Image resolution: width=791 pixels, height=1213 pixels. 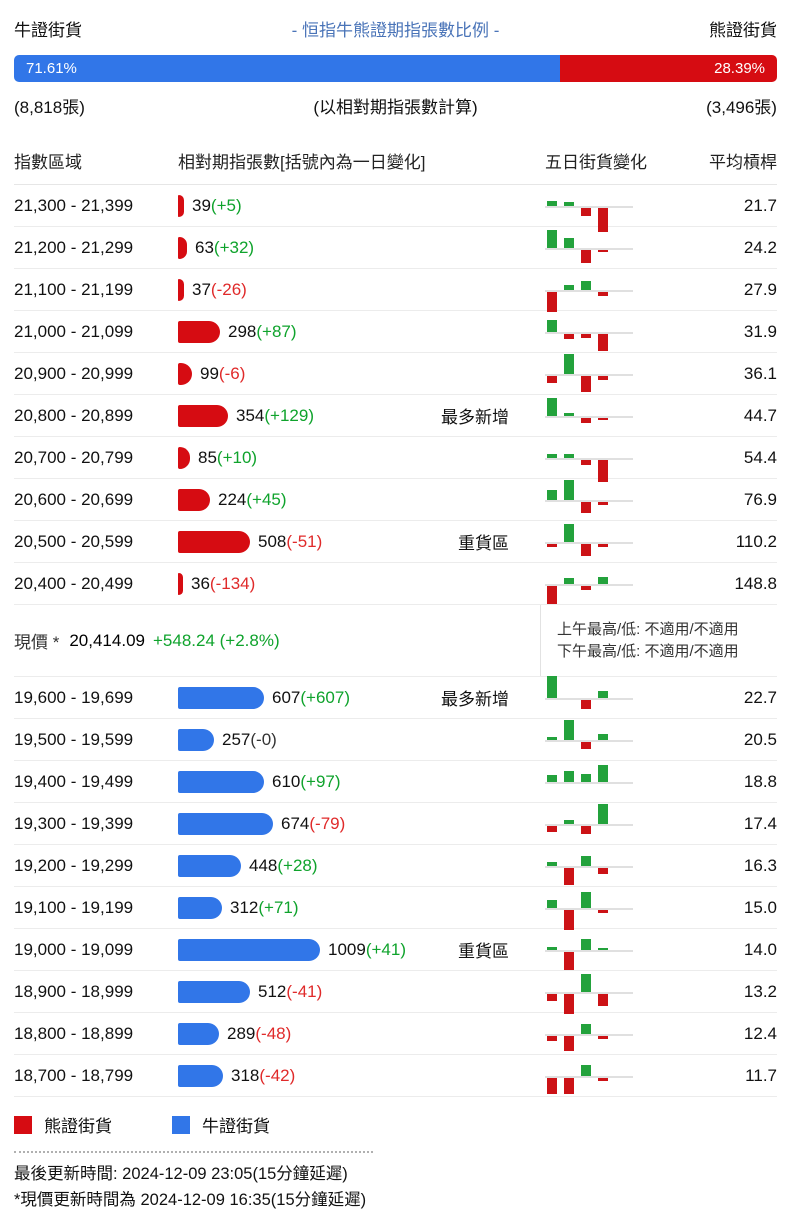 I want to click on legend-item-bear: 熊證街貨, so click(x=63, y=1124).